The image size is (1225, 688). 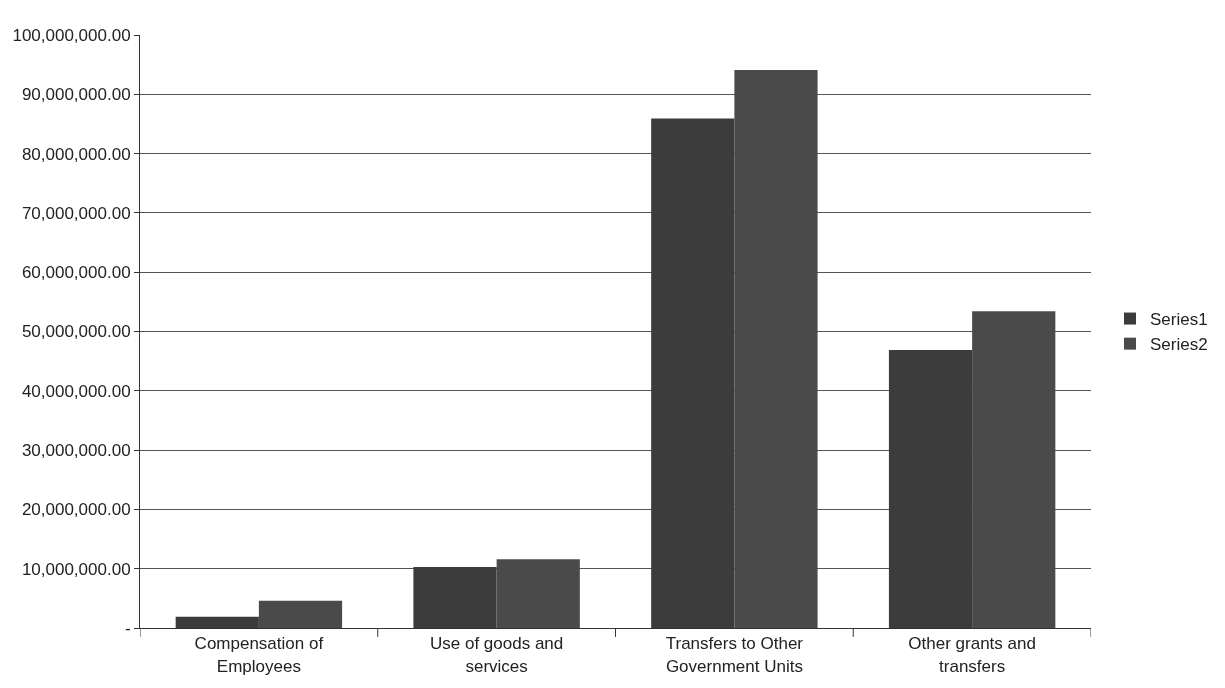 I want to click on y-tick-label: 80,000,000.00, so click(x=76, y=154).